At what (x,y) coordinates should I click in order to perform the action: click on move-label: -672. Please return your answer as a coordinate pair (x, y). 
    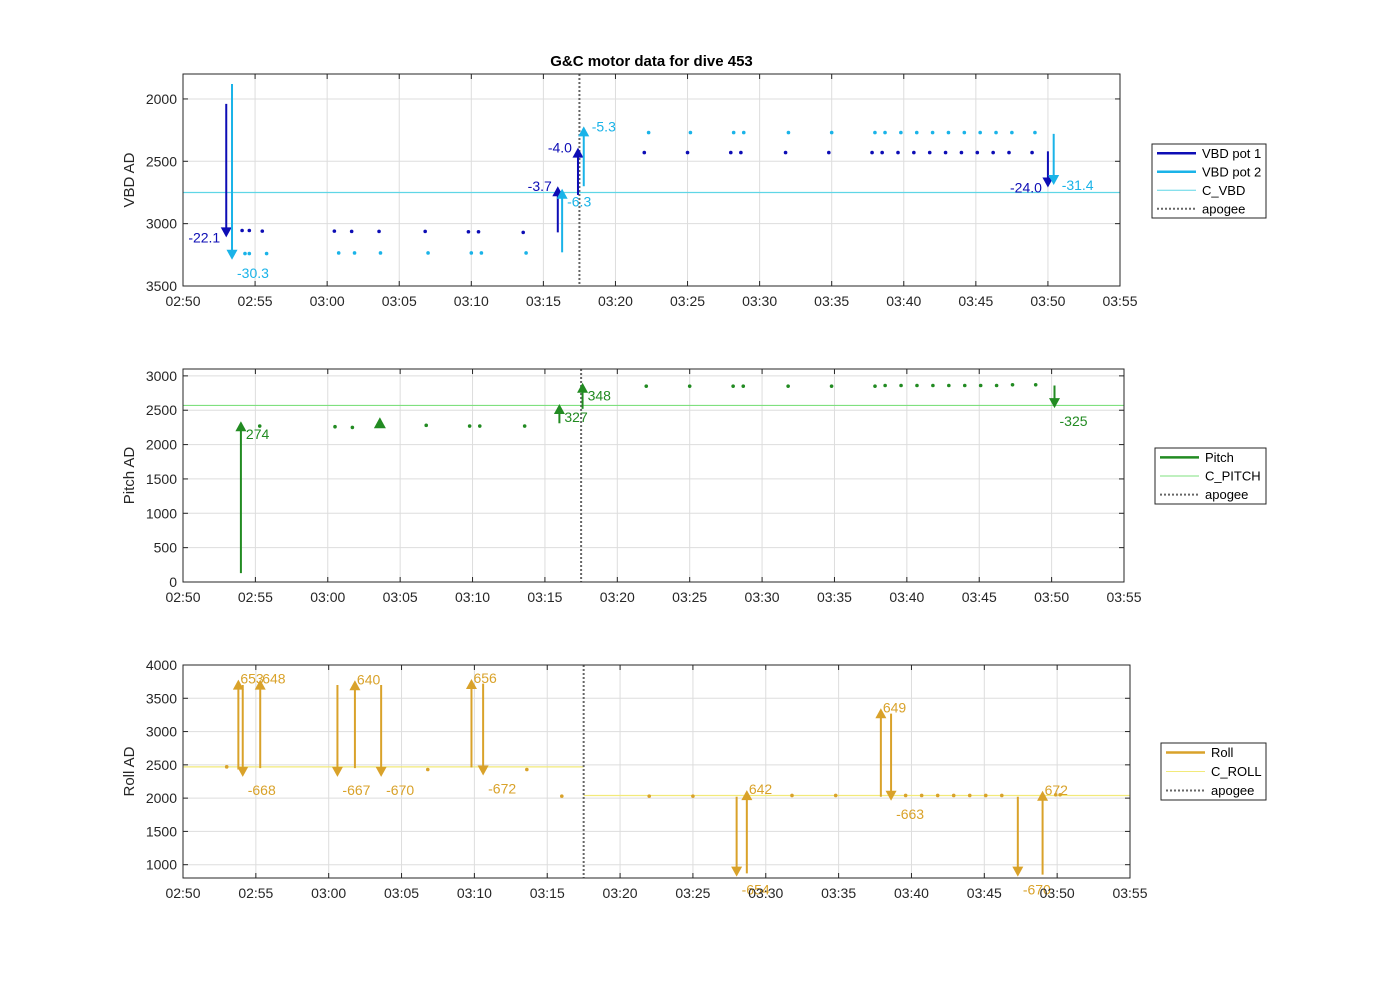
    Looking at the image, I should click on (502, 788).